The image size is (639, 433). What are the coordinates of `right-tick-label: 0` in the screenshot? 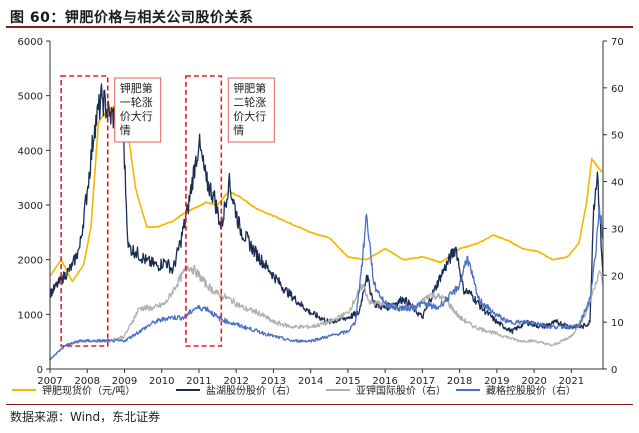 It's located at (614, 370).